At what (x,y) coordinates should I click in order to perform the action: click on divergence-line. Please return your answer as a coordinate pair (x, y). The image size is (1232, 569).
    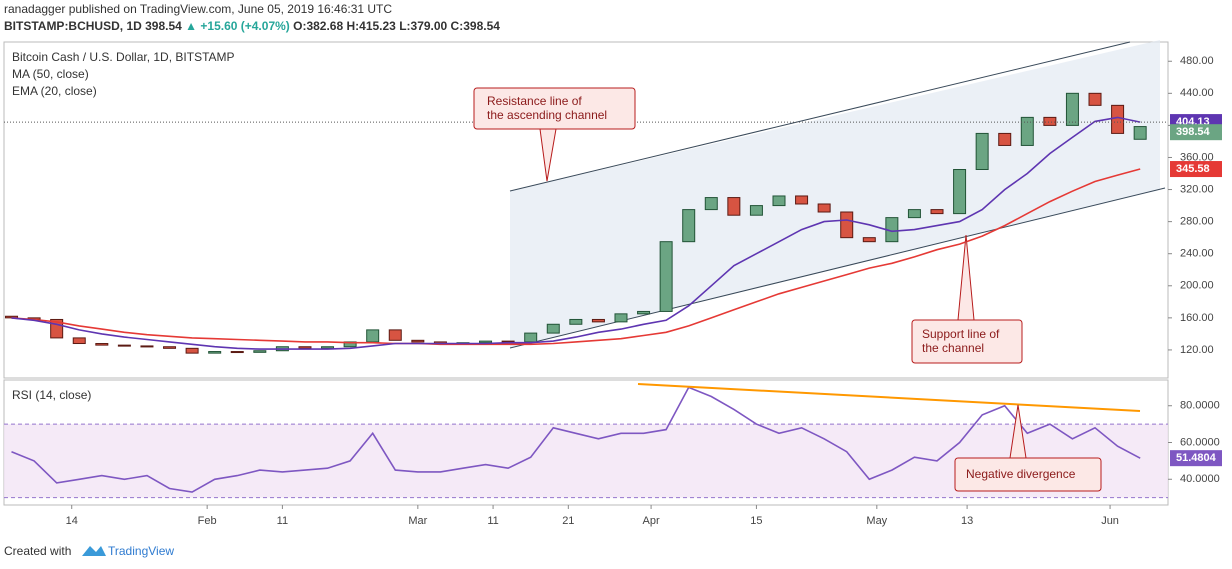
    Looking at the image, I should click on (889, 397).